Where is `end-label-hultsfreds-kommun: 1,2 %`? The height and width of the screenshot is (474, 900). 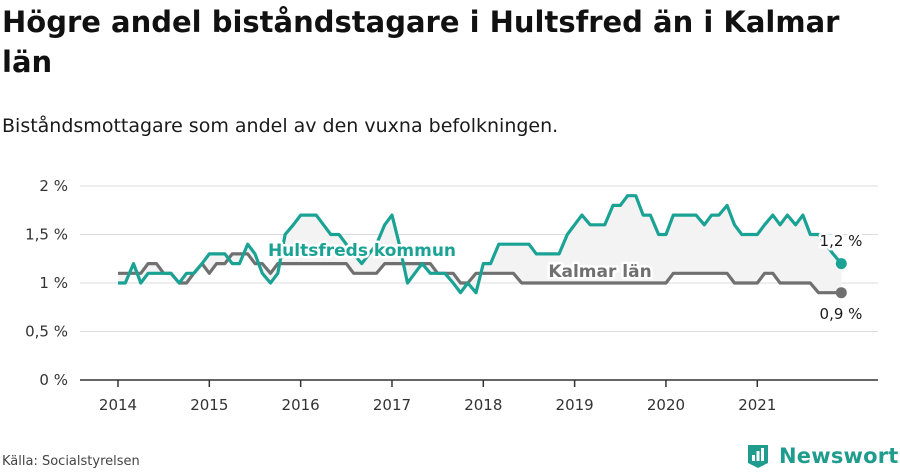 end-label-hultsfreds-kommun: 1,2 % is located at coordinates (841, 241).